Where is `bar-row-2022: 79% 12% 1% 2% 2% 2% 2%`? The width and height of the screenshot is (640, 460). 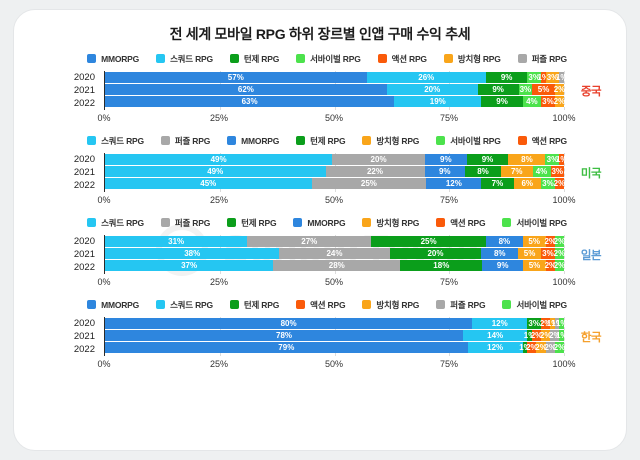 bar-row-2022: 79% 12% 1% 2% 2% 2% 2% is located at coordinates (335, 347).